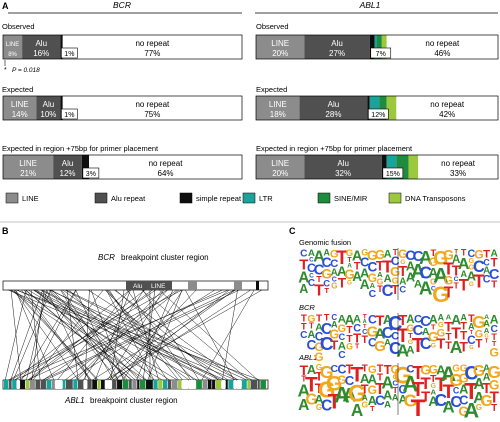  I want to click on logo-0-base-6-2: A, so click(349, 265).